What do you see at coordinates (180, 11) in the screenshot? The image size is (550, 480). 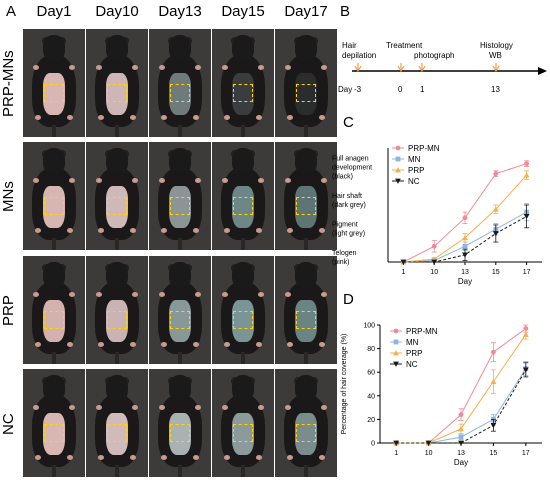 I see `column-heading-day13: Day13` at bounding box center [180, 11].